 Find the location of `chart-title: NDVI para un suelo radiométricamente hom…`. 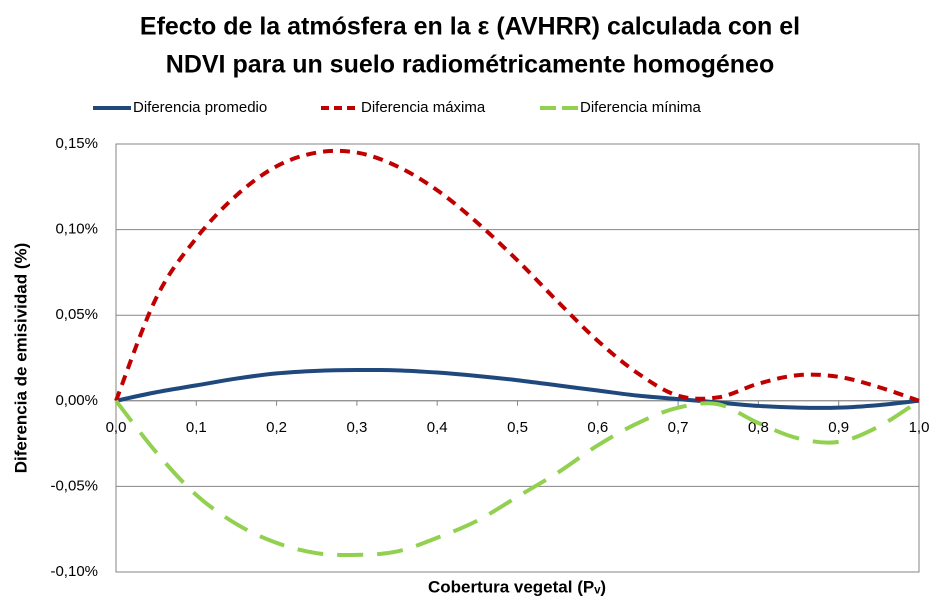

chart-title: NDVI para un suelo radiométricamente hom… is located at coordinates (470, 65).